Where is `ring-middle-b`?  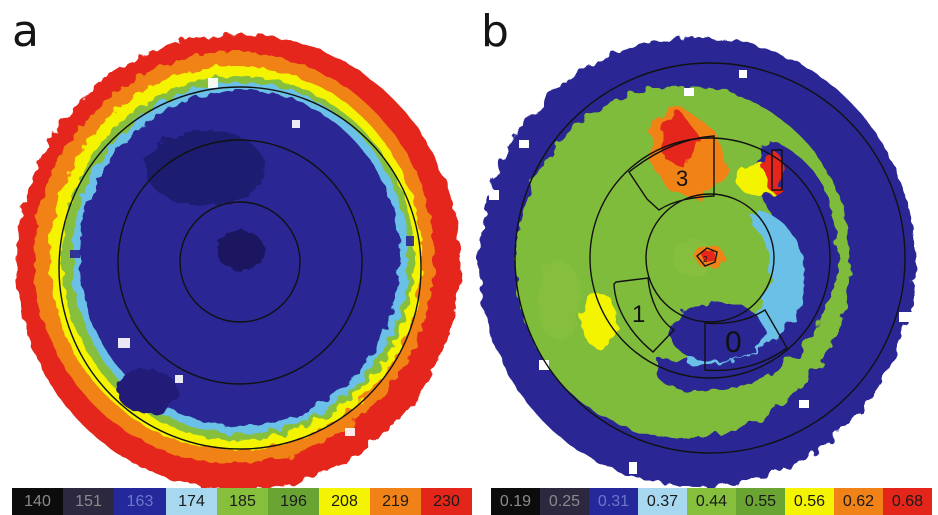
ring-middle-b is located at coordinates (710, 258).